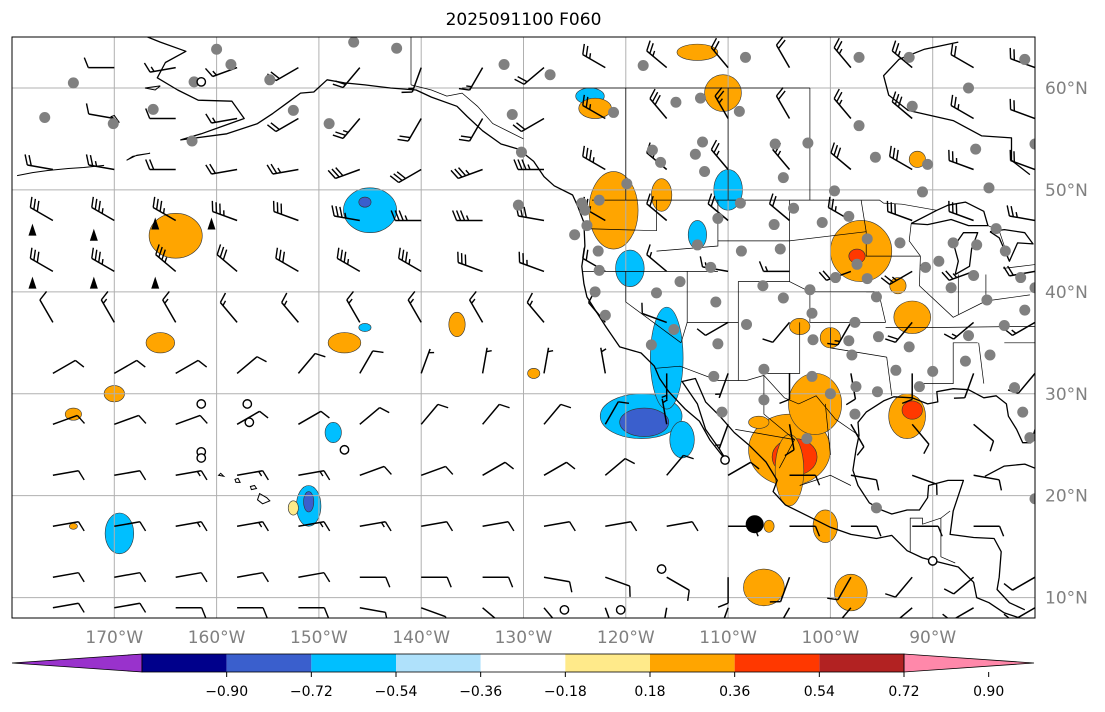 The width and height of the screenshot is (1105, 712). I want to click on figure-title: 2025091100 F060, so click(523, 20).